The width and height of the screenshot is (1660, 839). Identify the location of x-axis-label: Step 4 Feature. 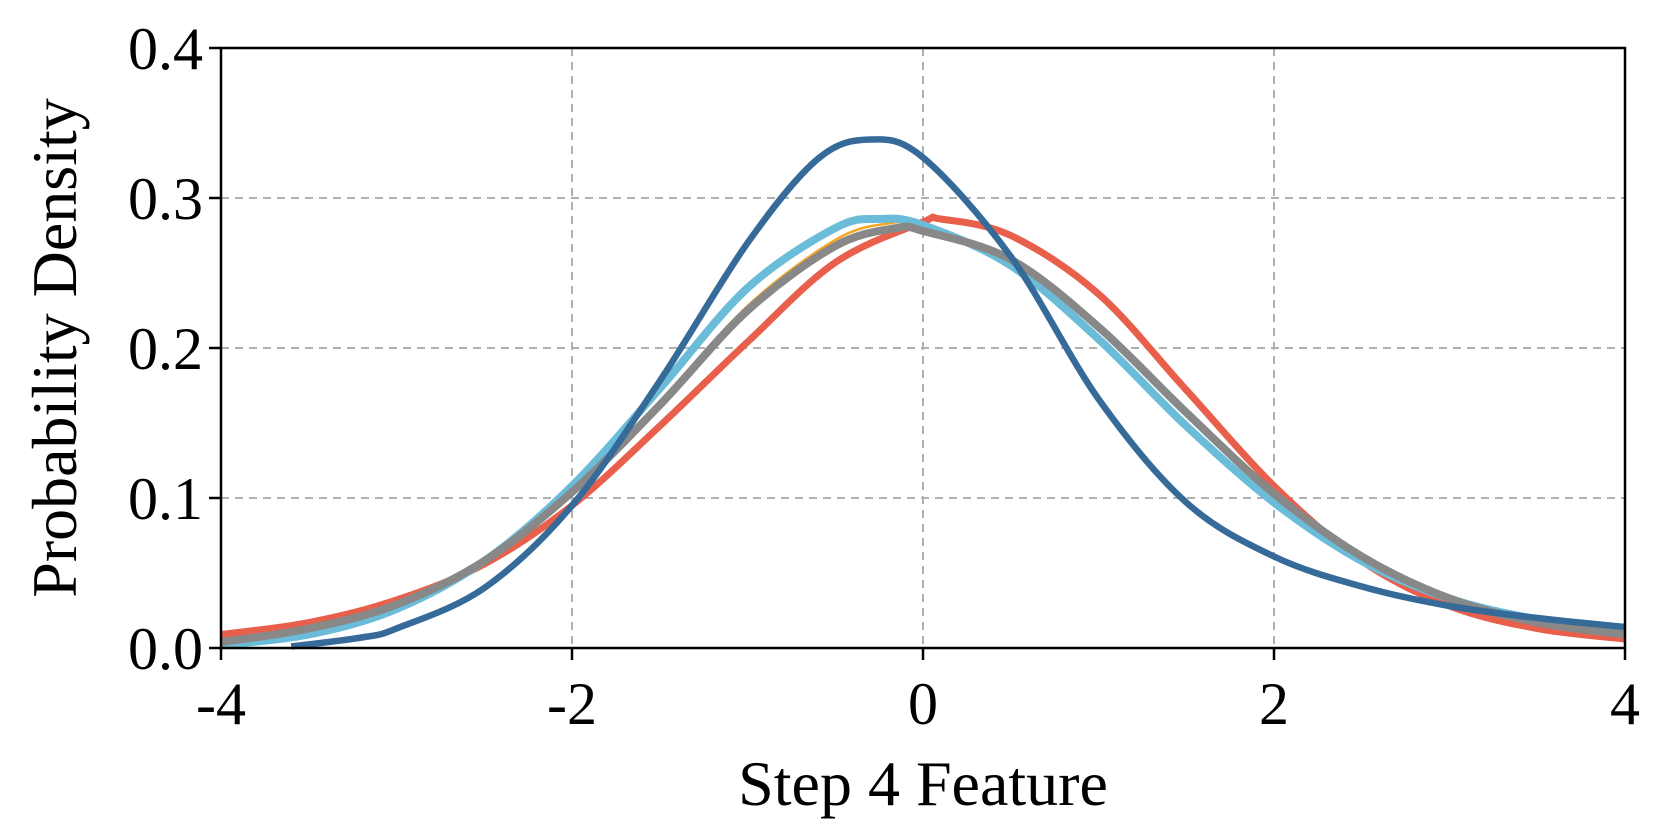
(923, 783).